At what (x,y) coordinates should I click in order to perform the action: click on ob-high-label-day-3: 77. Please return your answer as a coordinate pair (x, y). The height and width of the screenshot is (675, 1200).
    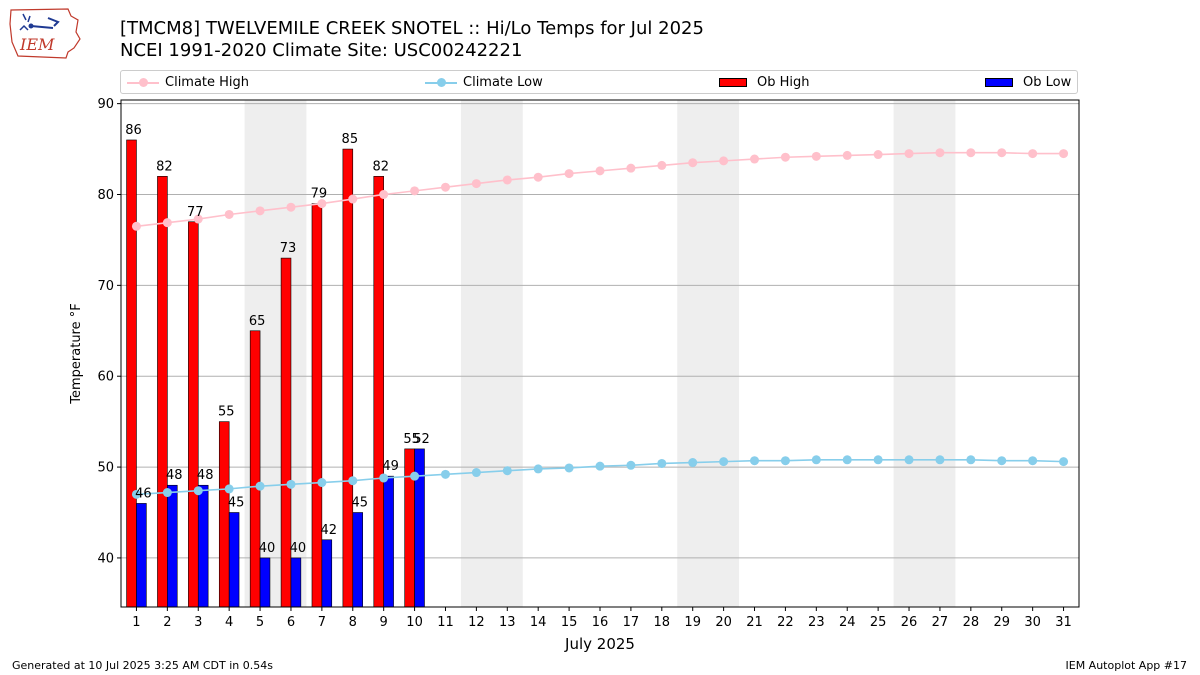
    Looking at the image, I should click on (195, 212).